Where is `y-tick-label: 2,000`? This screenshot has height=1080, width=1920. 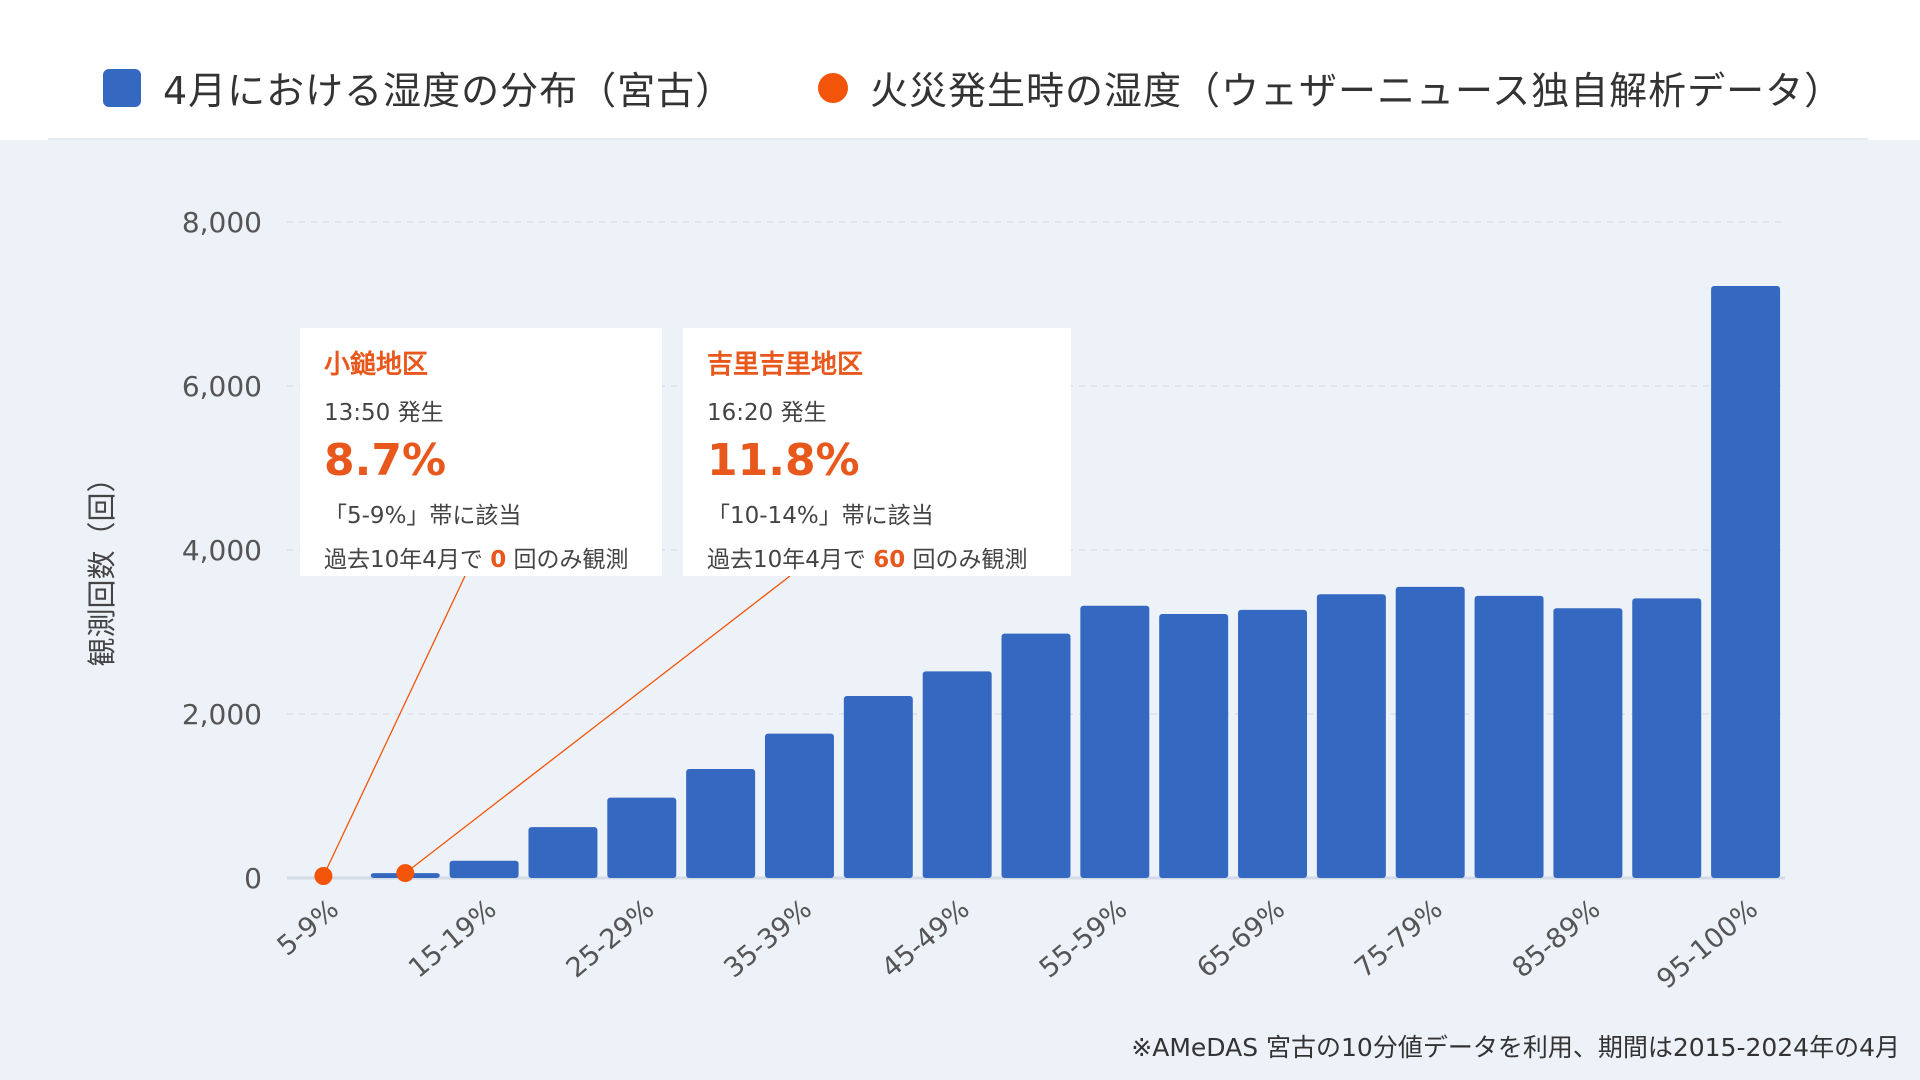
y-tick-label: 2,000 is located at coordinates (222, 714).